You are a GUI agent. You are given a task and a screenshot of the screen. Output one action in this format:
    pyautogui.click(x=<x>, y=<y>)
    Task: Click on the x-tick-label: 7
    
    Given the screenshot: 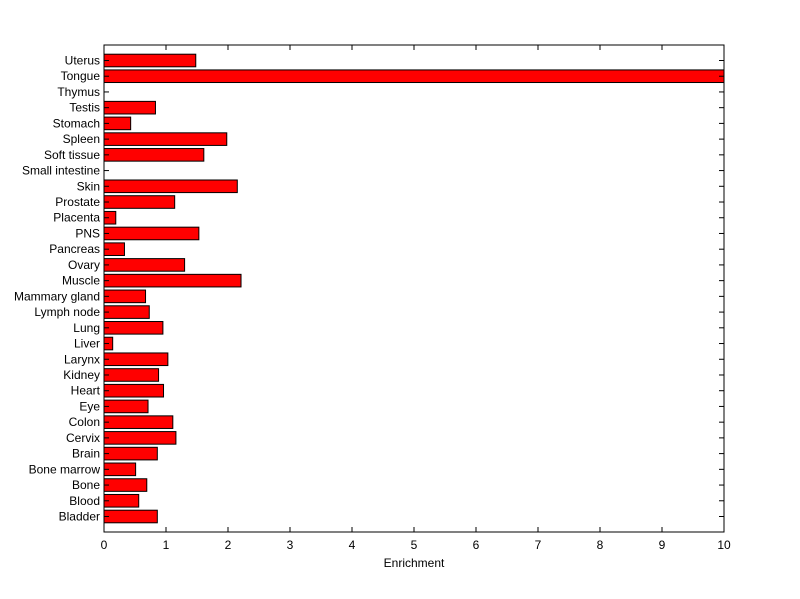 What is the action you would take?
    pyautogui.click(x=538, y=545)
    